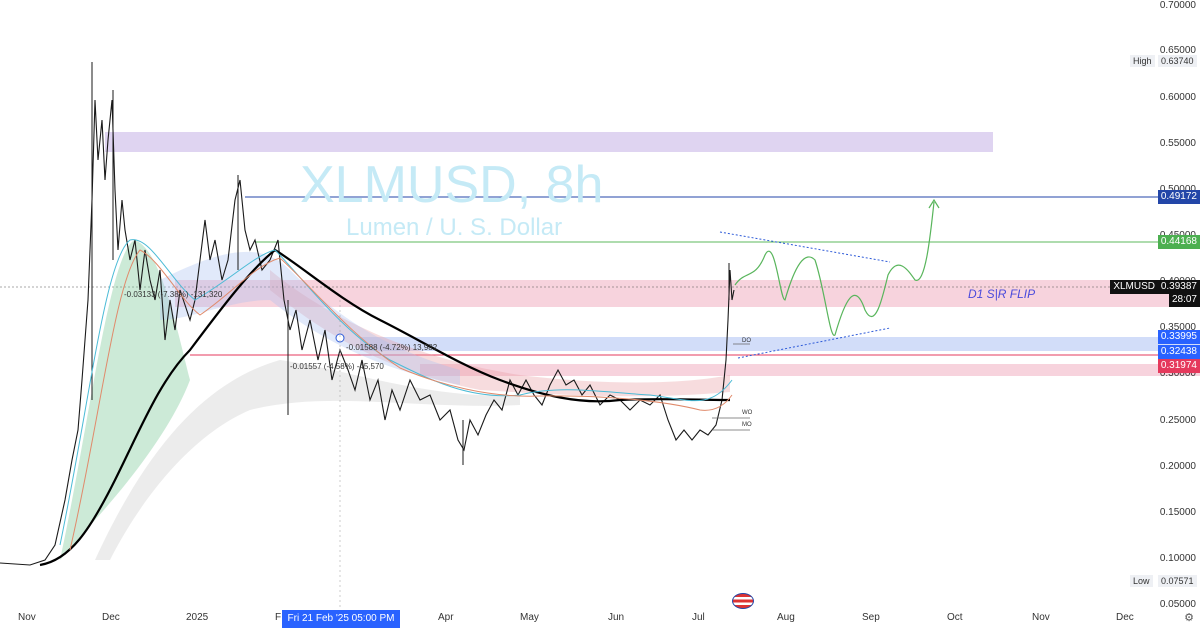 The height and width of the screenshot is (628, 1200). Describe the element at coordinates (1177, 420) in the screenshot. I see `y-tick-label: 0.25000` at that location.